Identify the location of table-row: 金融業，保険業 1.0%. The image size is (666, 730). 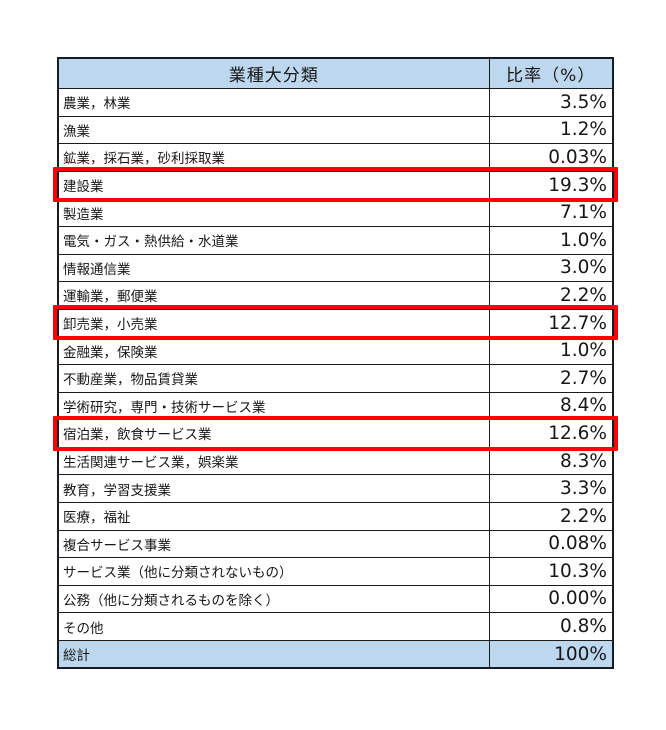
(335, 350).